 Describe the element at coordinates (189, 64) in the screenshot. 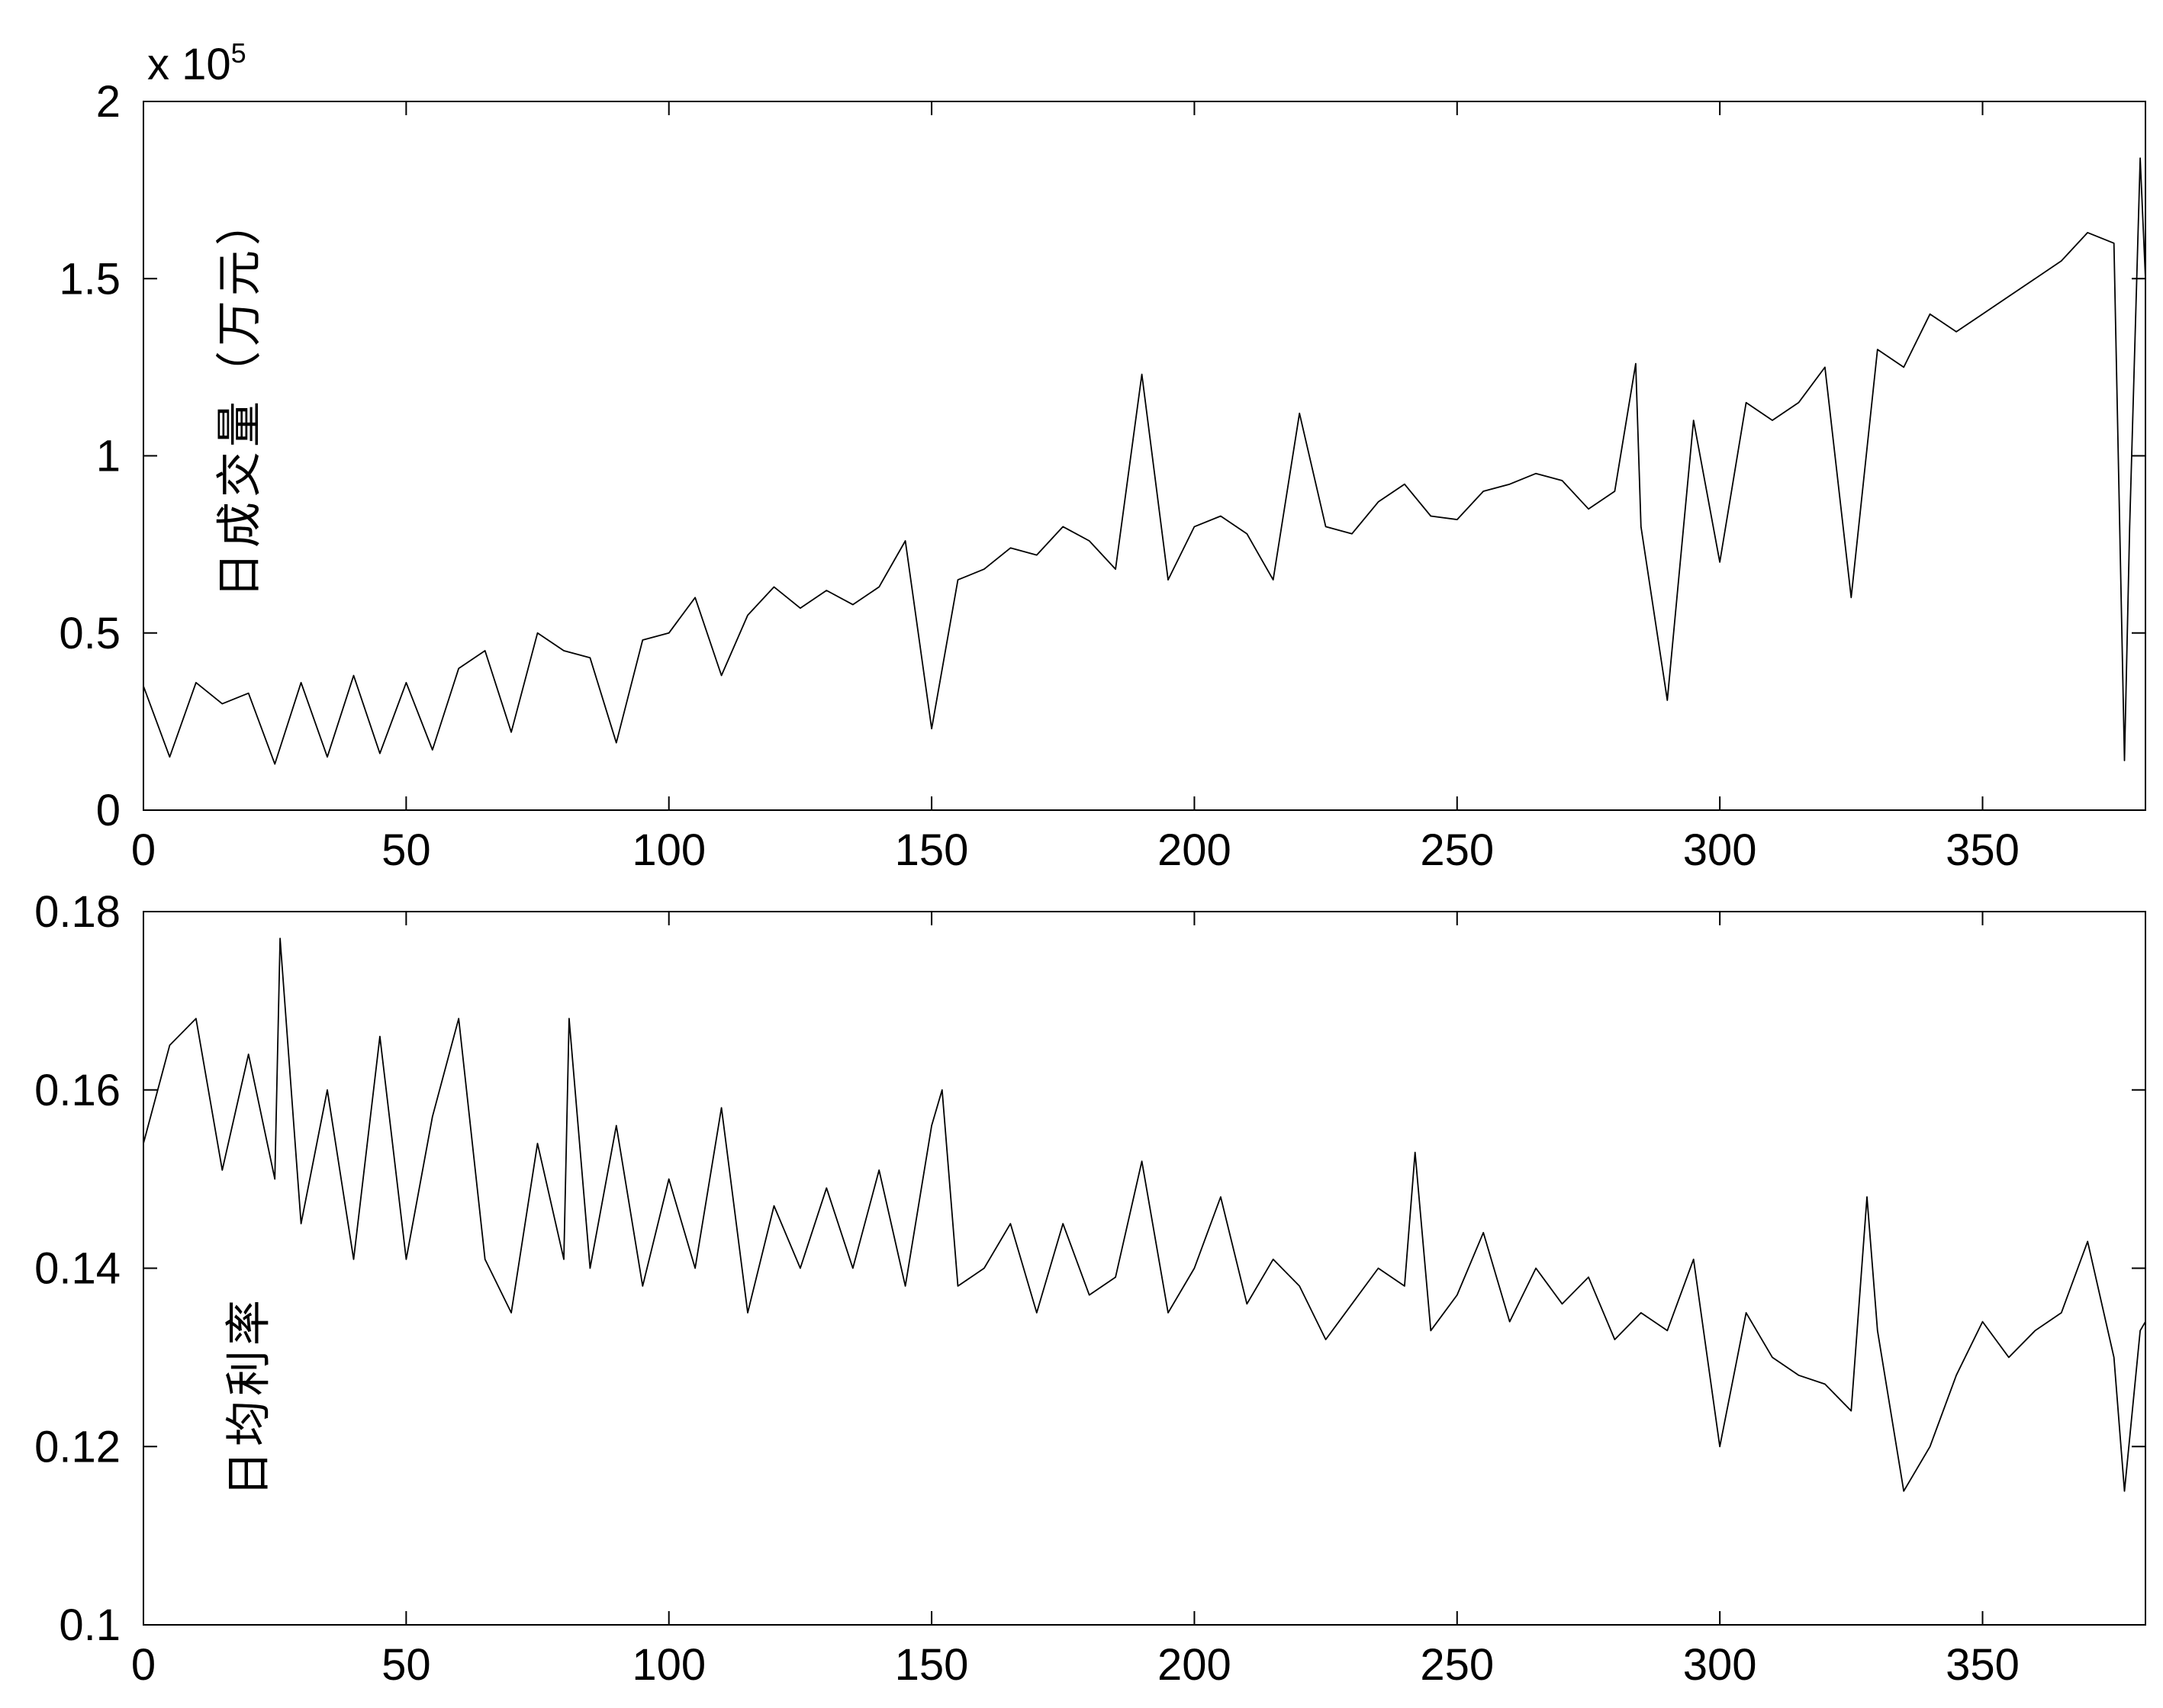

I see `volume-exponent-base: x 10` at that location.